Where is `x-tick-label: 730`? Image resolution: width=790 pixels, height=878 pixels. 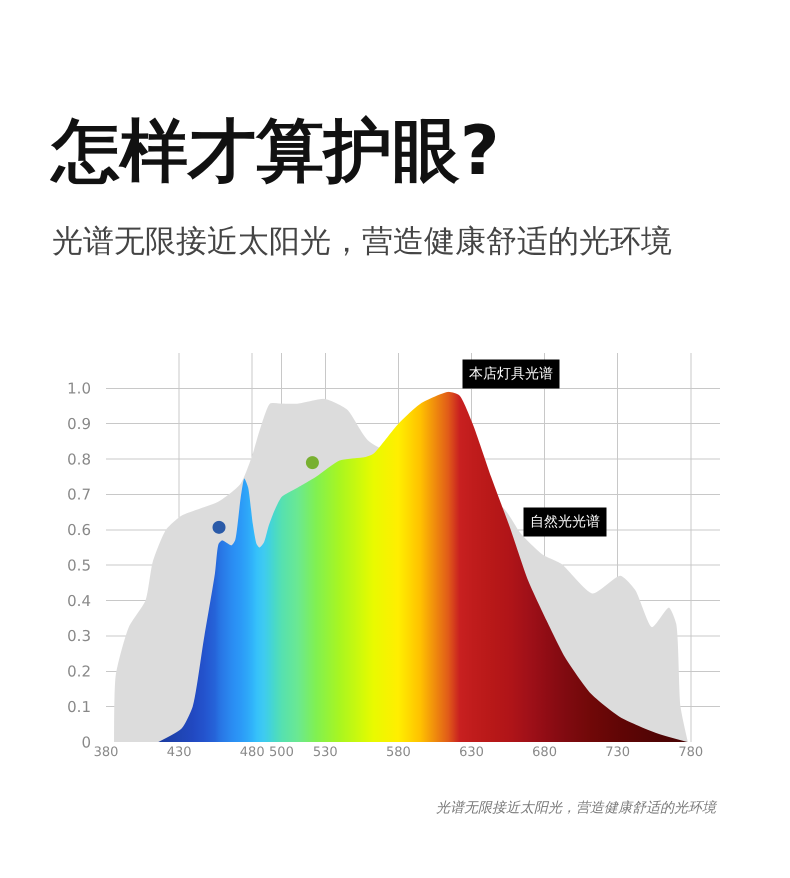
x-tick-label: 730 is located at coordinates (617, 752).